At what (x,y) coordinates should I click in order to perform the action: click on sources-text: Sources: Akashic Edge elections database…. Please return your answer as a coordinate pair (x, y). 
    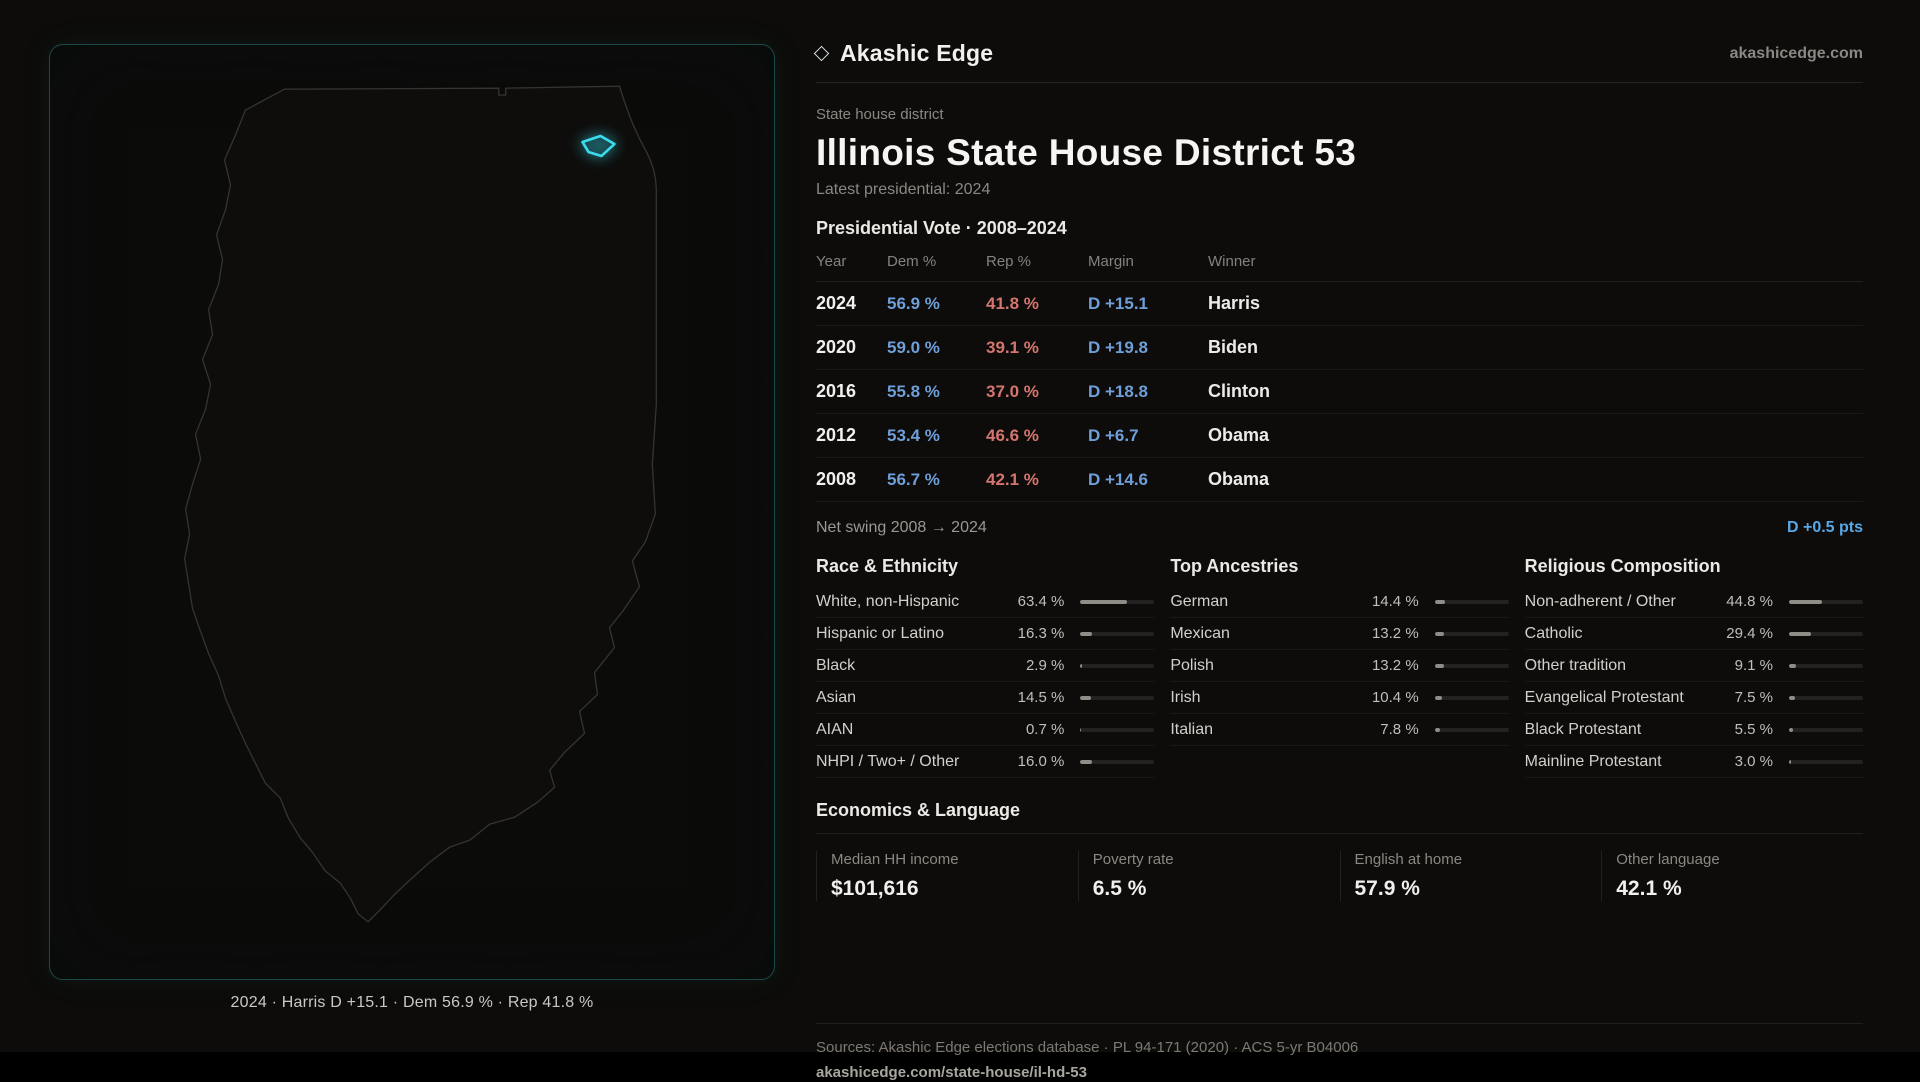
    Looking at the image, I should click on (1087, 1047).